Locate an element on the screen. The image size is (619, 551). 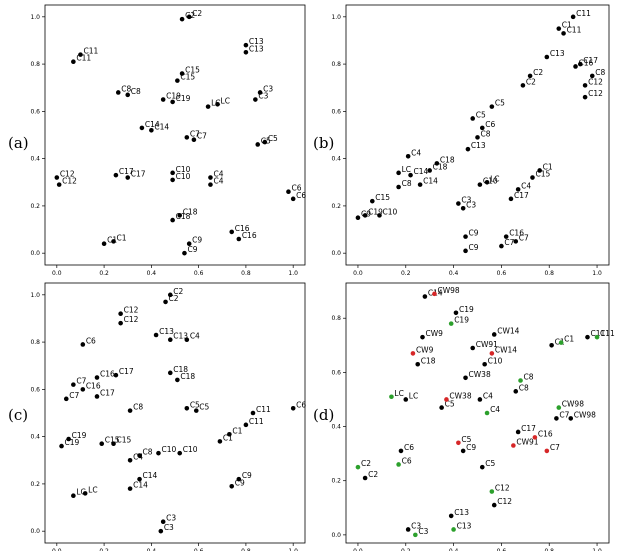
point-label: C4 is located at coordinates (195, 336).